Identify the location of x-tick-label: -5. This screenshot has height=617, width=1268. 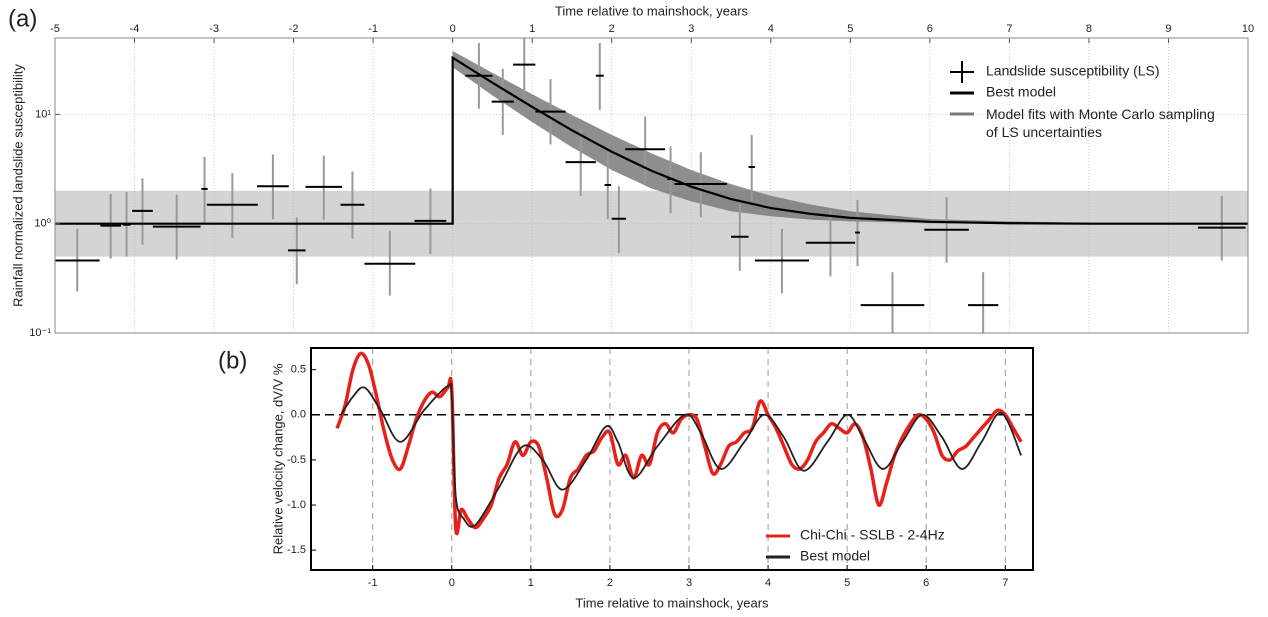
(55, 29).